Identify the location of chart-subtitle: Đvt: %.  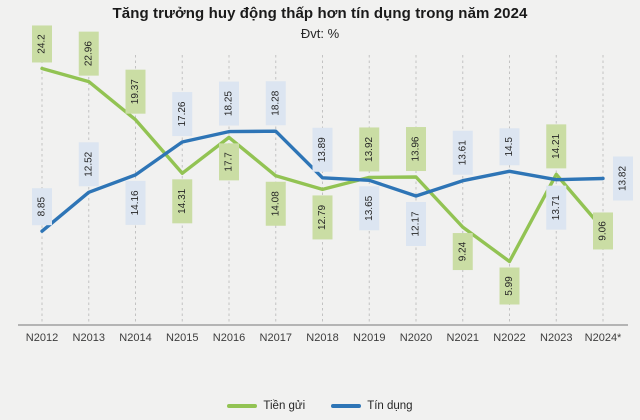
(320, 33).